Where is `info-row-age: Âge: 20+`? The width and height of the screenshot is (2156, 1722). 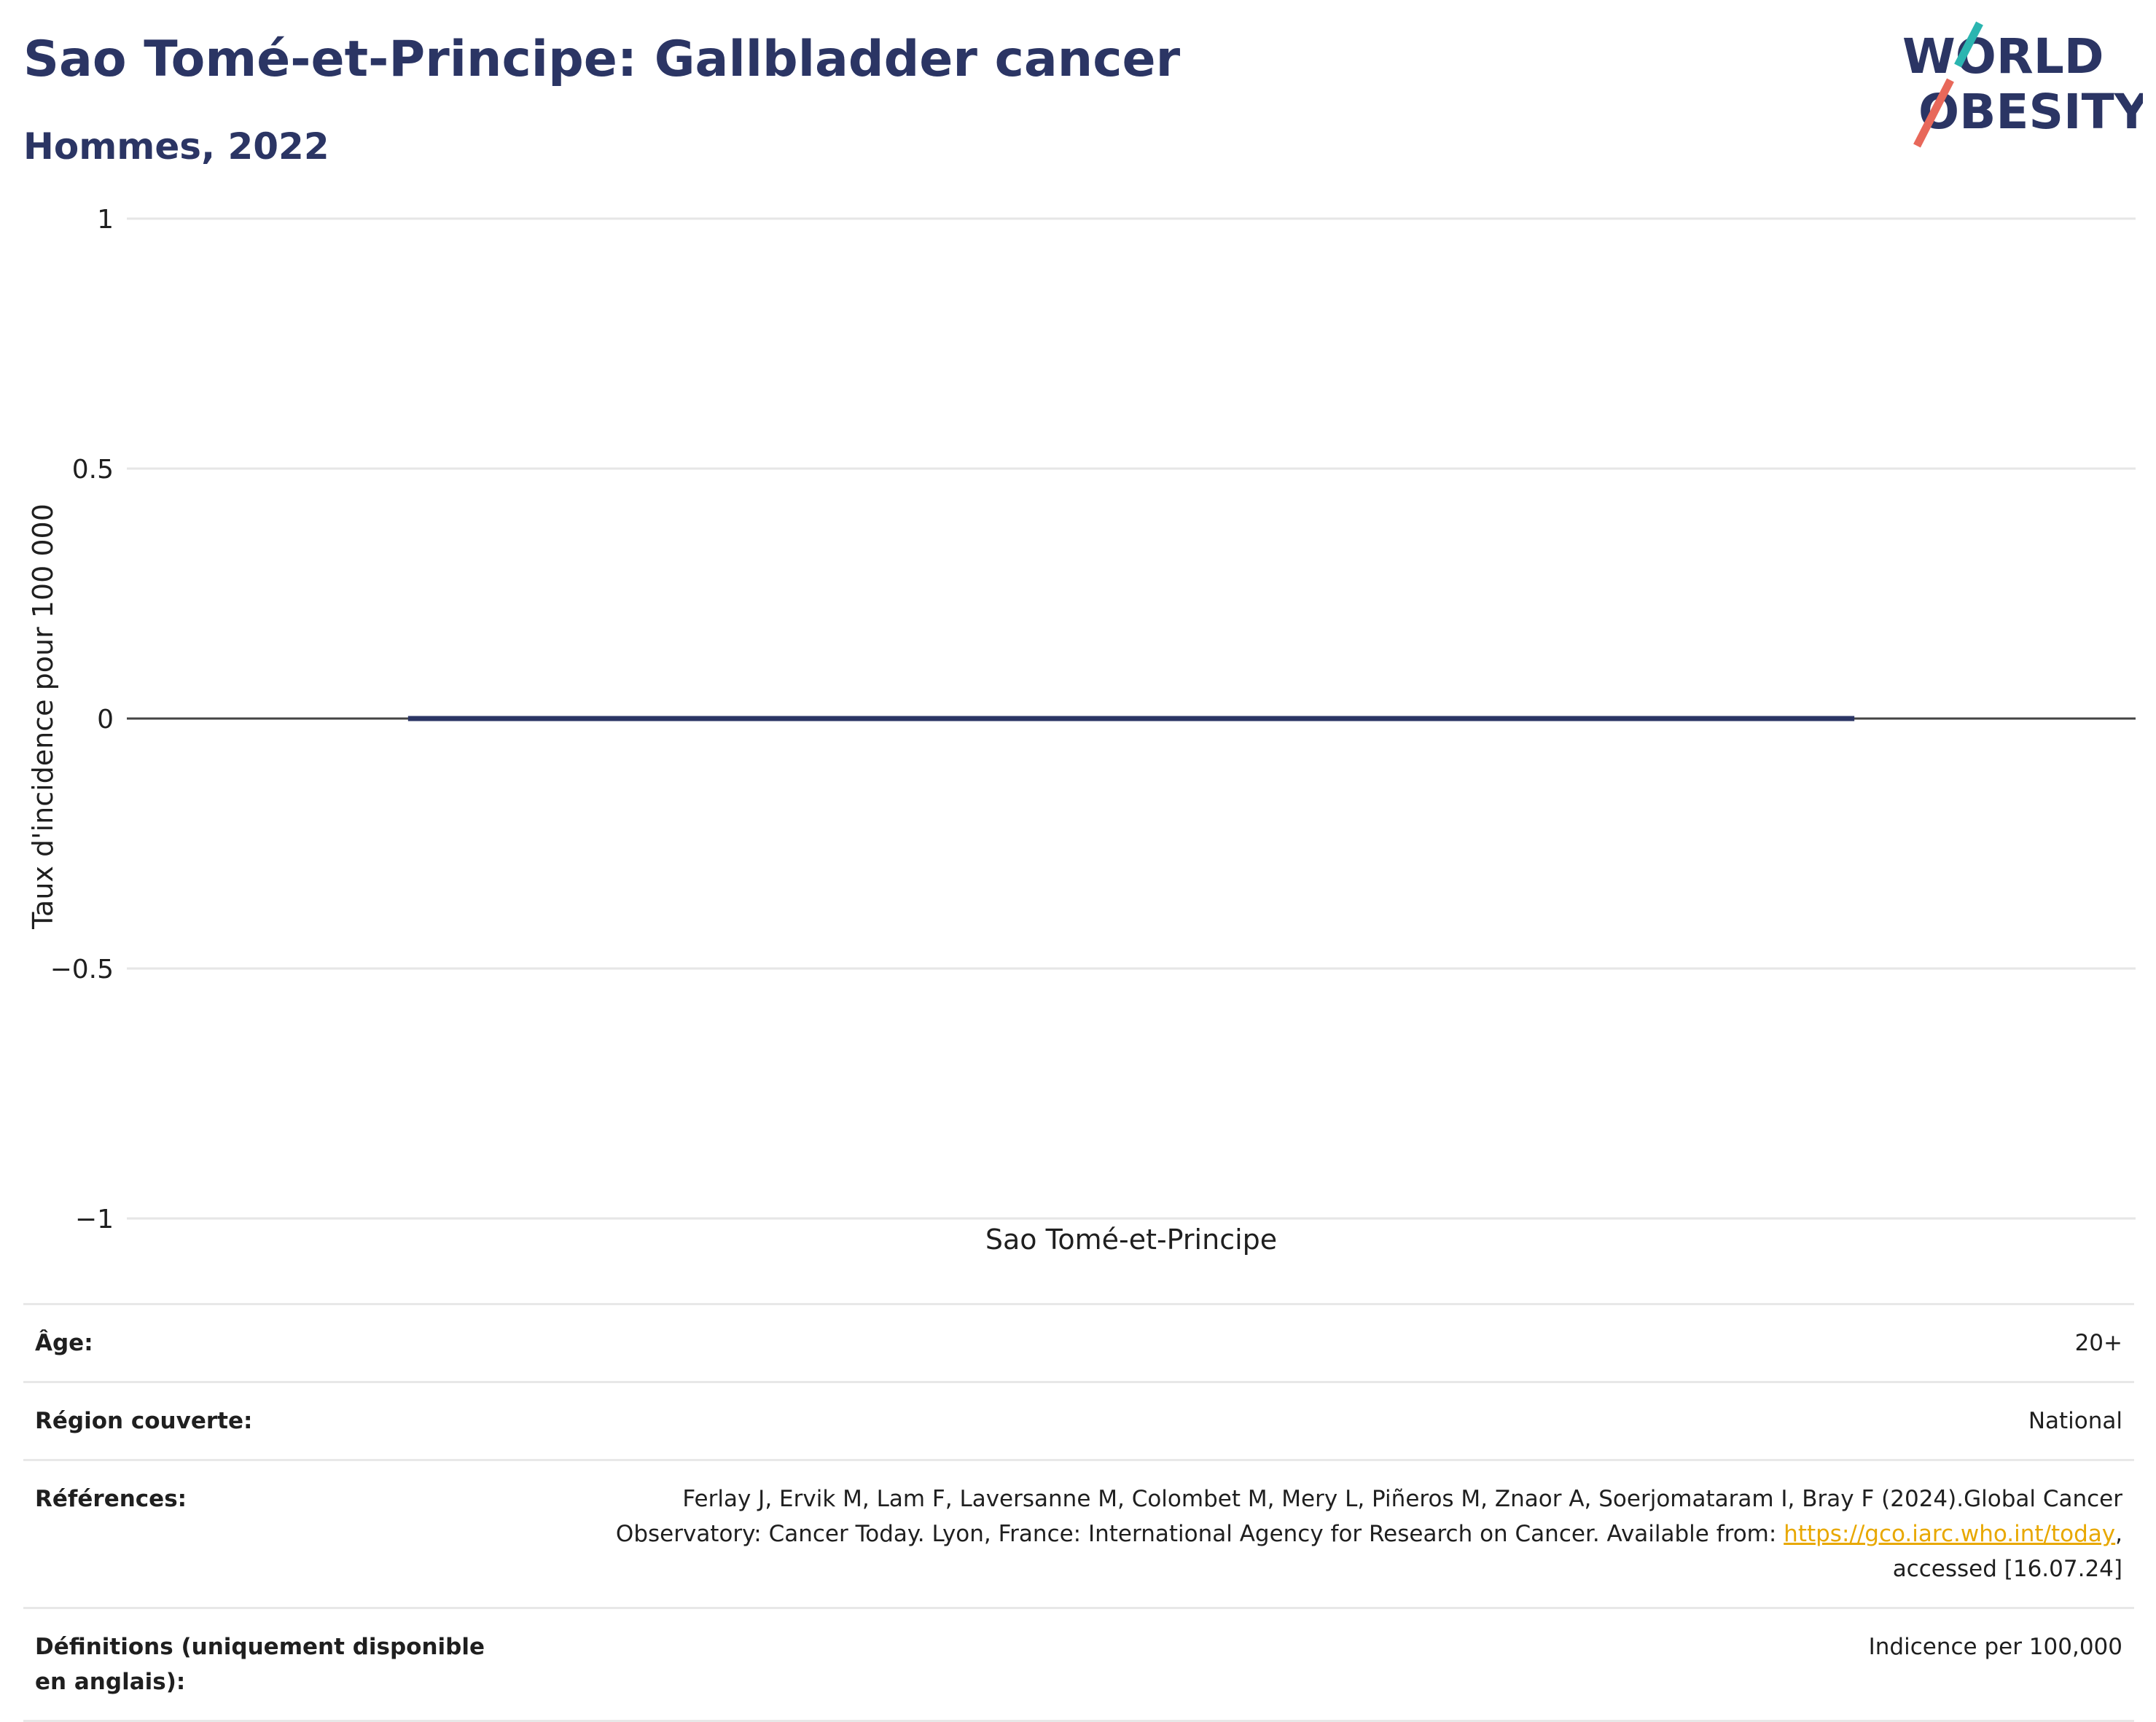 info-row-age: Âge: 20+ is located at coordinates (1079, 1342).